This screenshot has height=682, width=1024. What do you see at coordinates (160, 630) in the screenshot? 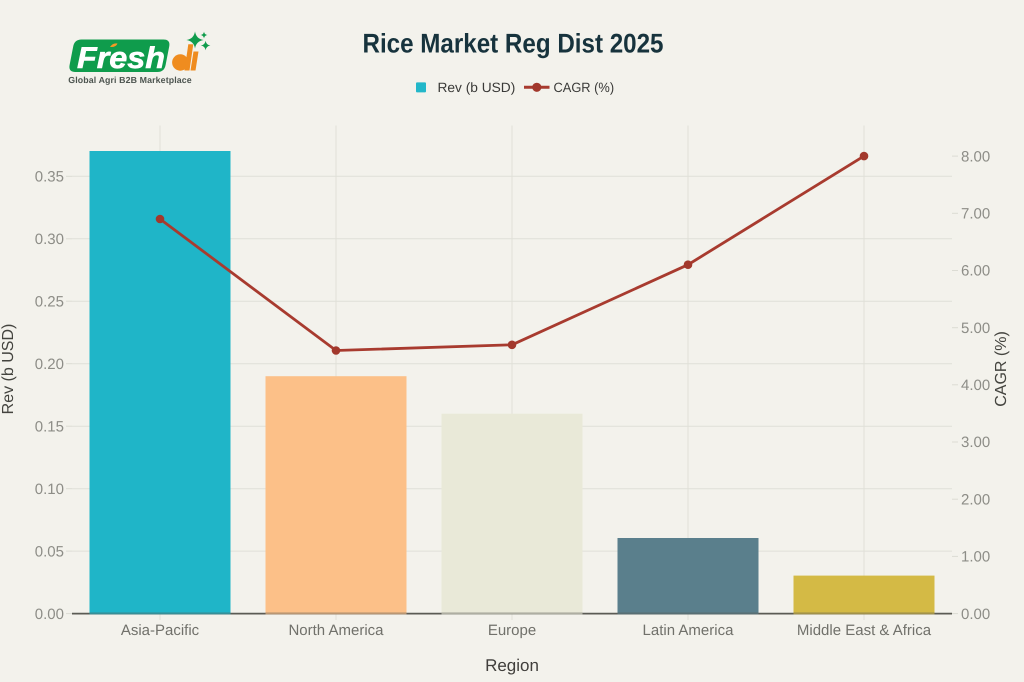
I see `svg-text: Asia-Pacific` at bounding box center [160, 630].